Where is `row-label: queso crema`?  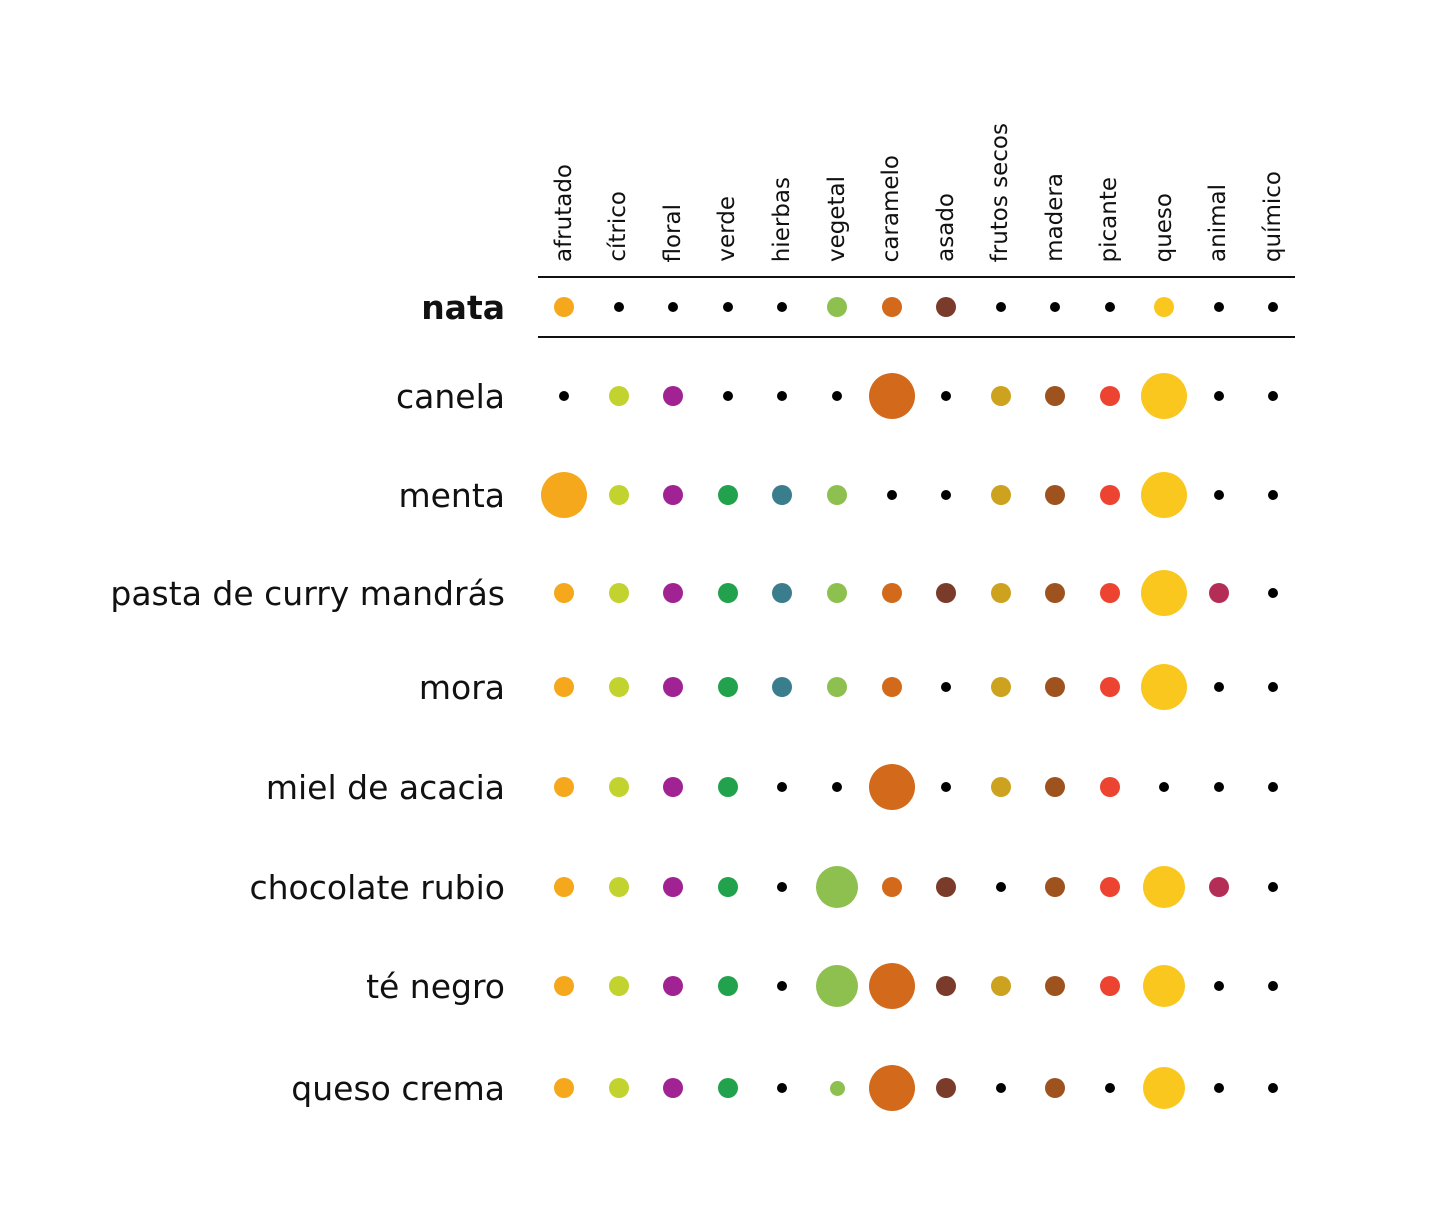 row-label: queso crema is located at coordinates (398, 1088).